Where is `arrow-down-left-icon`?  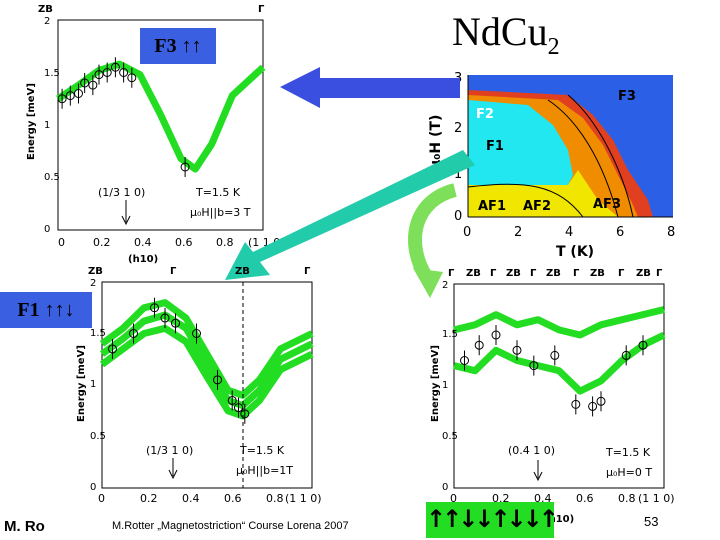
arrow-down-left-icon is located at coordinates (350, 215).